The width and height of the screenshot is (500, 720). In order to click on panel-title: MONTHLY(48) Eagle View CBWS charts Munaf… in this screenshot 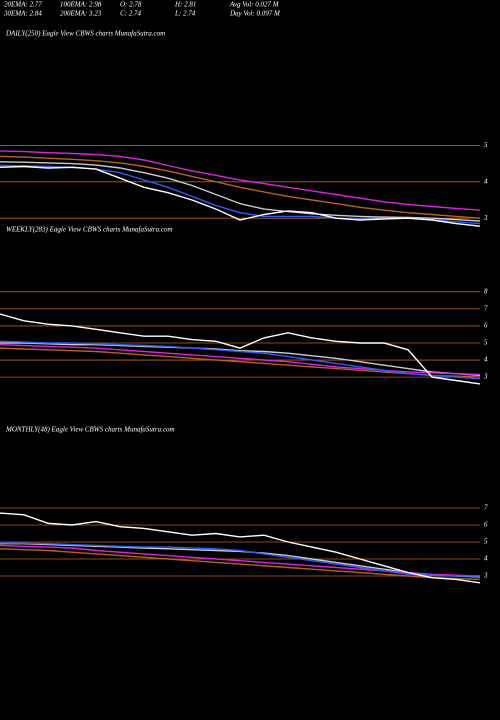, I will do `click(90, 430)`.